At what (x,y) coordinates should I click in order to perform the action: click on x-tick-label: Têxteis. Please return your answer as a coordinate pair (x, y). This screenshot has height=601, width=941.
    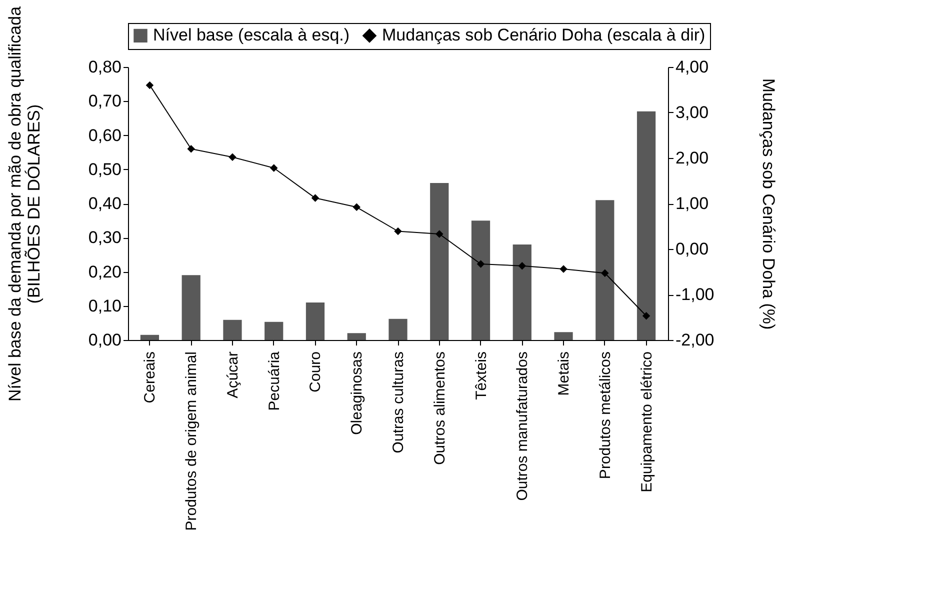
    Looking at the image, I should click on (481, 376).